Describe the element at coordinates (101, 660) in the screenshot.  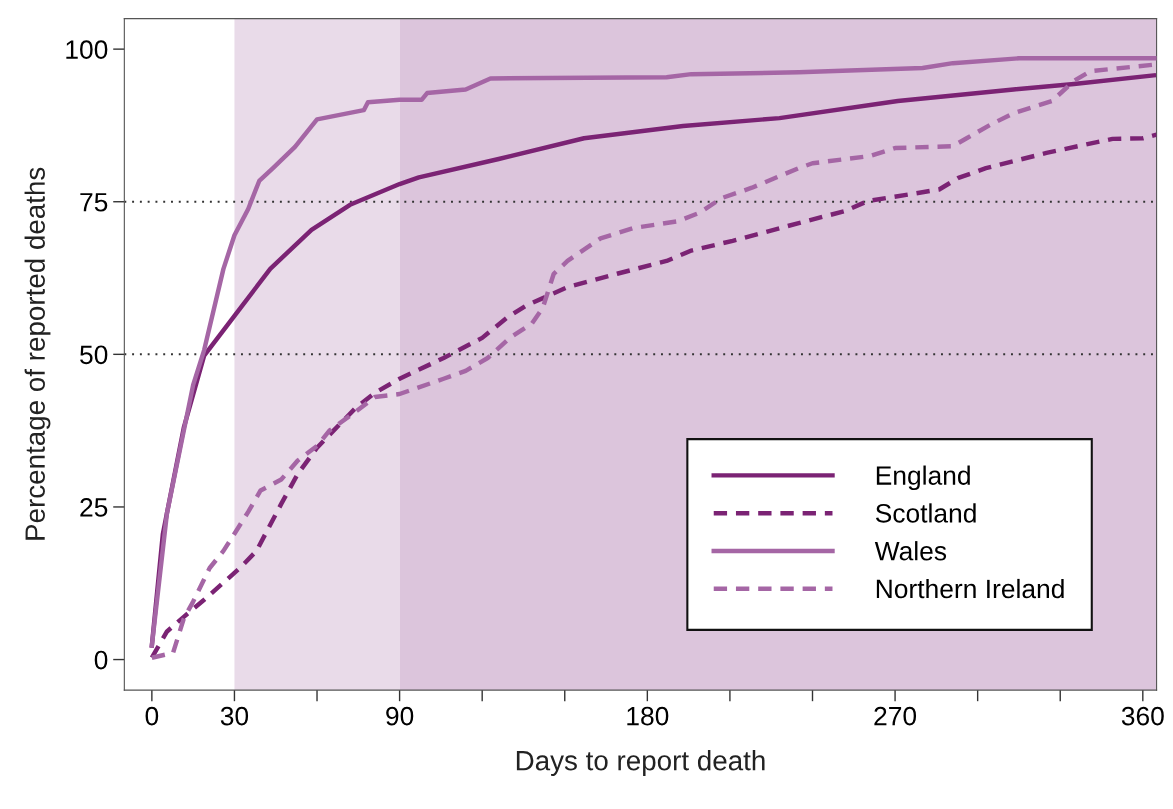
I see `y-tick-label: 0` at that location.